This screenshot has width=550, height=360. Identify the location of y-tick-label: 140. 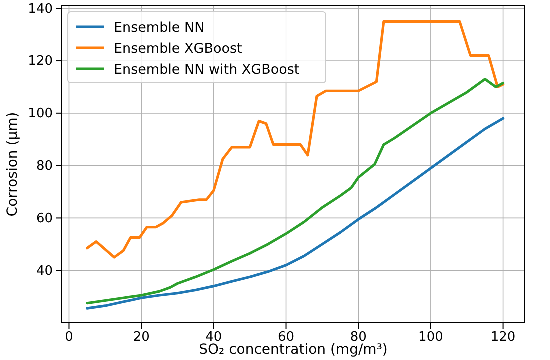
(40, 9).